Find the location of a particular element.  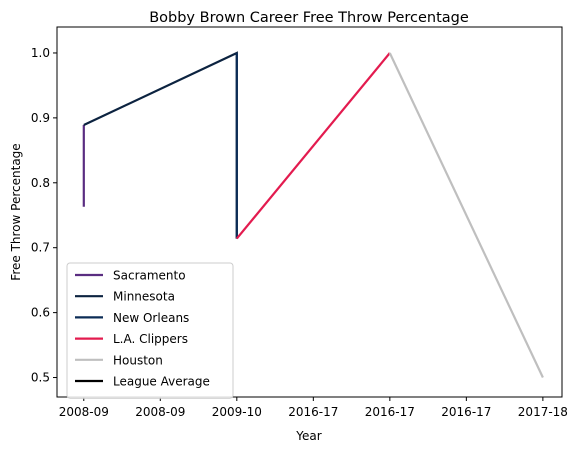

x-tick-label: 2009-10 is located at coordinates (237, 412).